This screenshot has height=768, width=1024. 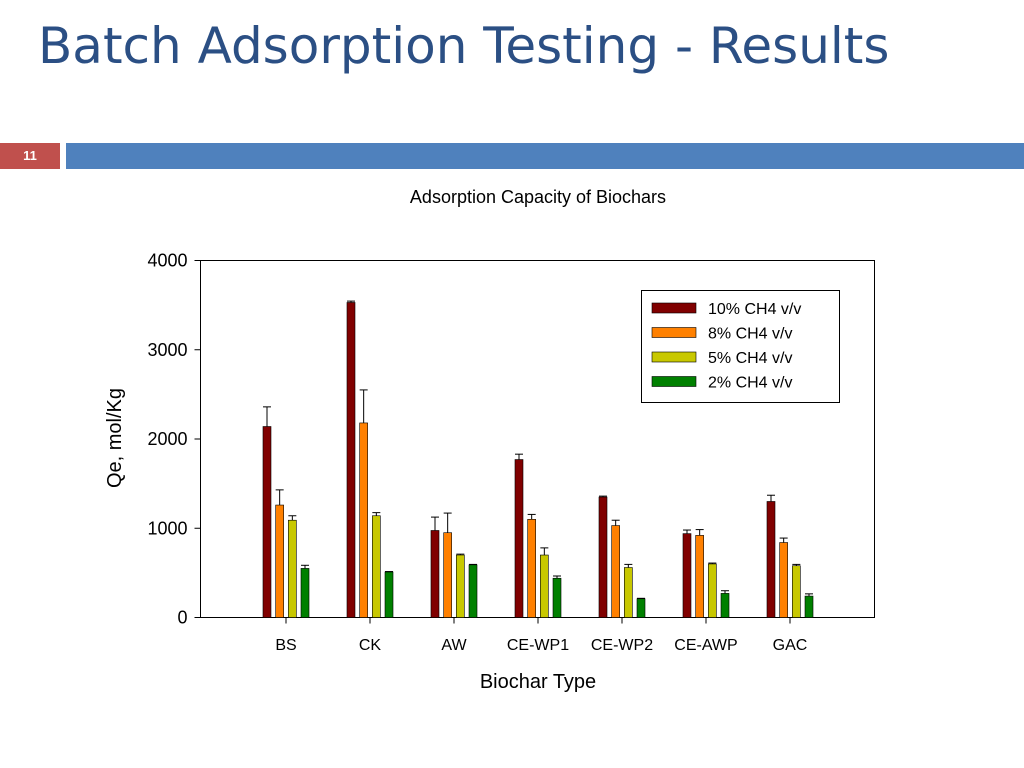 What do you see at coordinates (545, 156) in the screenshot?
I see `accent-bar` at bounding box center [545, 156].